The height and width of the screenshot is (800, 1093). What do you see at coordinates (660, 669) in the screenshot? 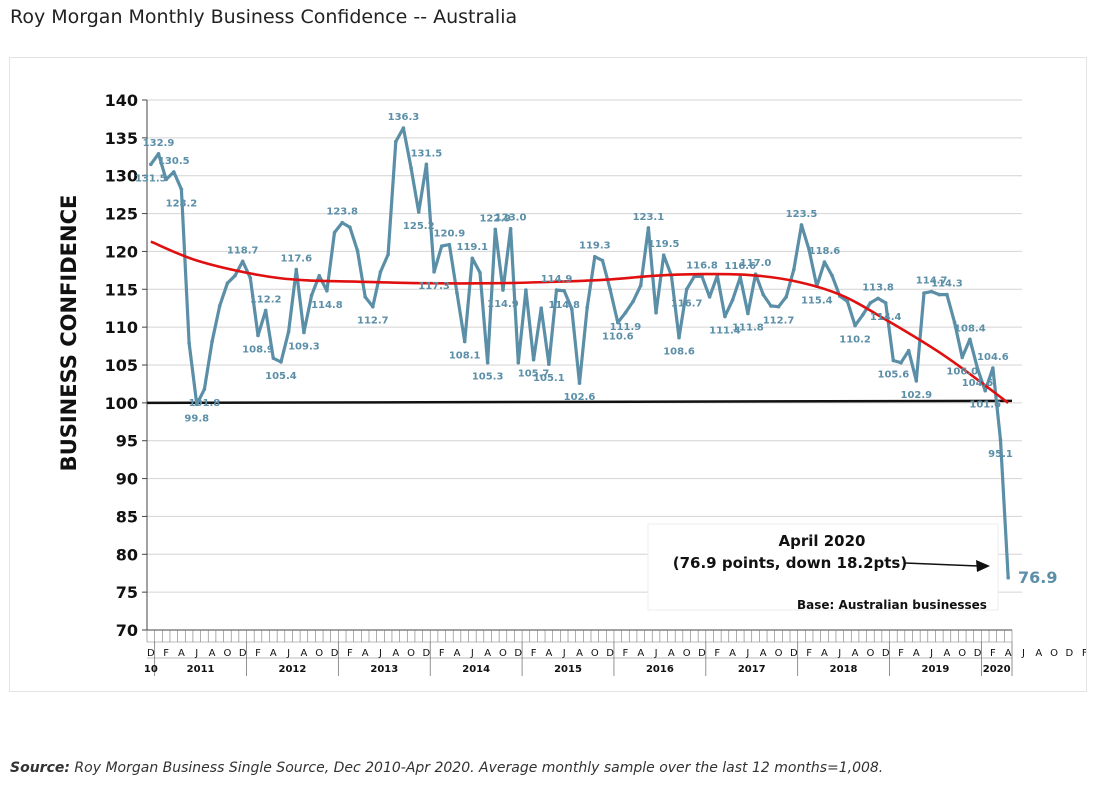
I see `year-label-2016: 2016` at bounding box center [660, 669].